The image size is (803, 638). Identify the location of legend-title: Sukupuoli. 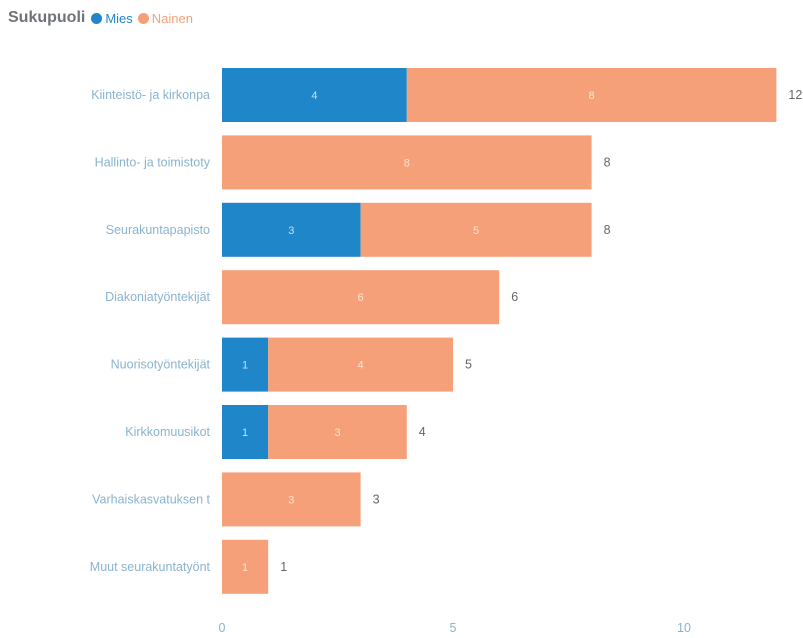
(47, 17).